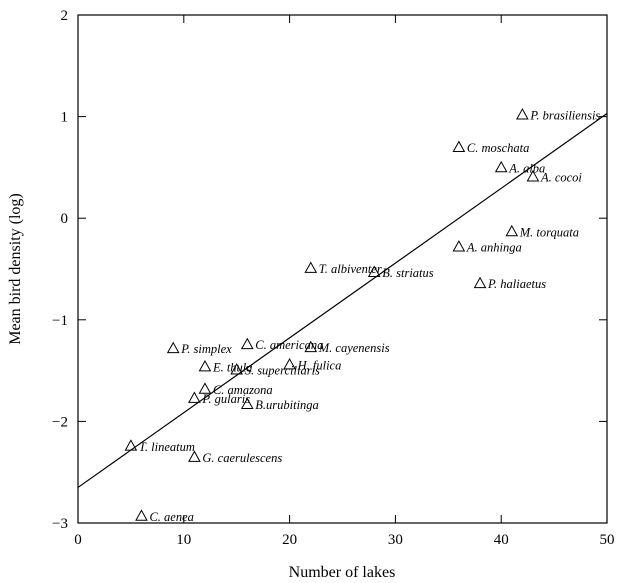  I want to click on data-point-label: M. torquata, so click(549, 232).